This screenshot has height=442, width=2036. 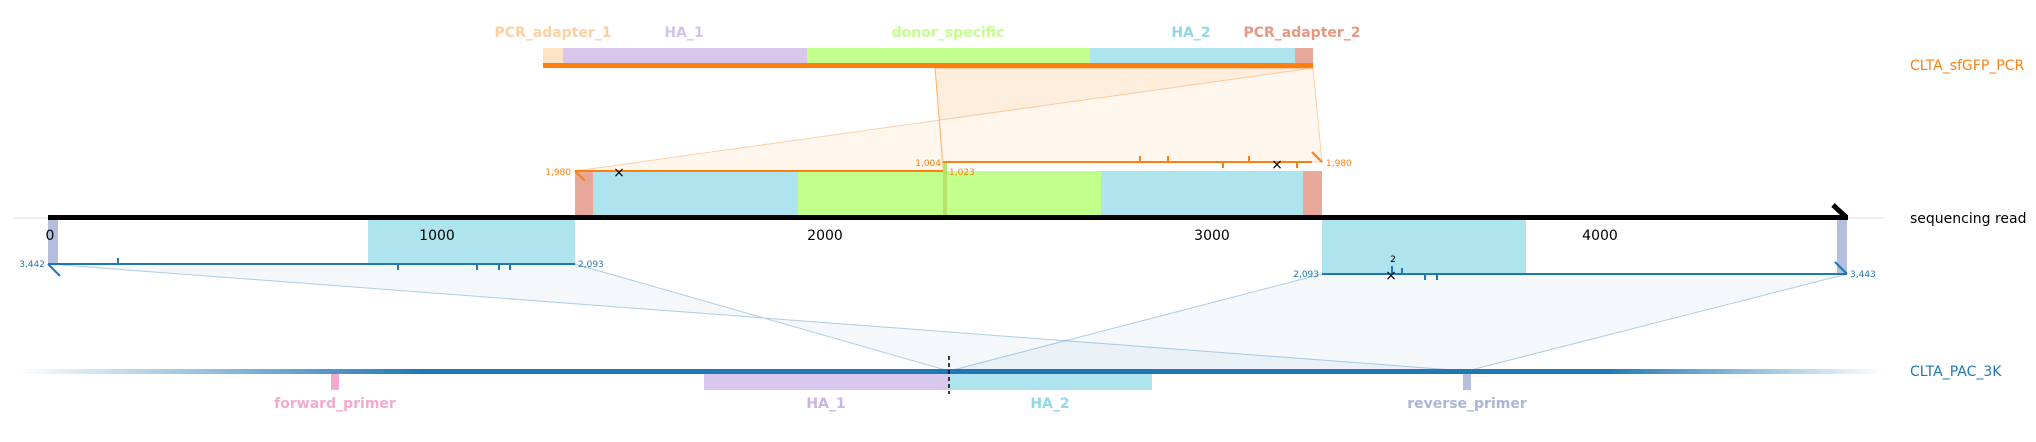 I want to click on read-target-end-left, so click(x=53, y=241).